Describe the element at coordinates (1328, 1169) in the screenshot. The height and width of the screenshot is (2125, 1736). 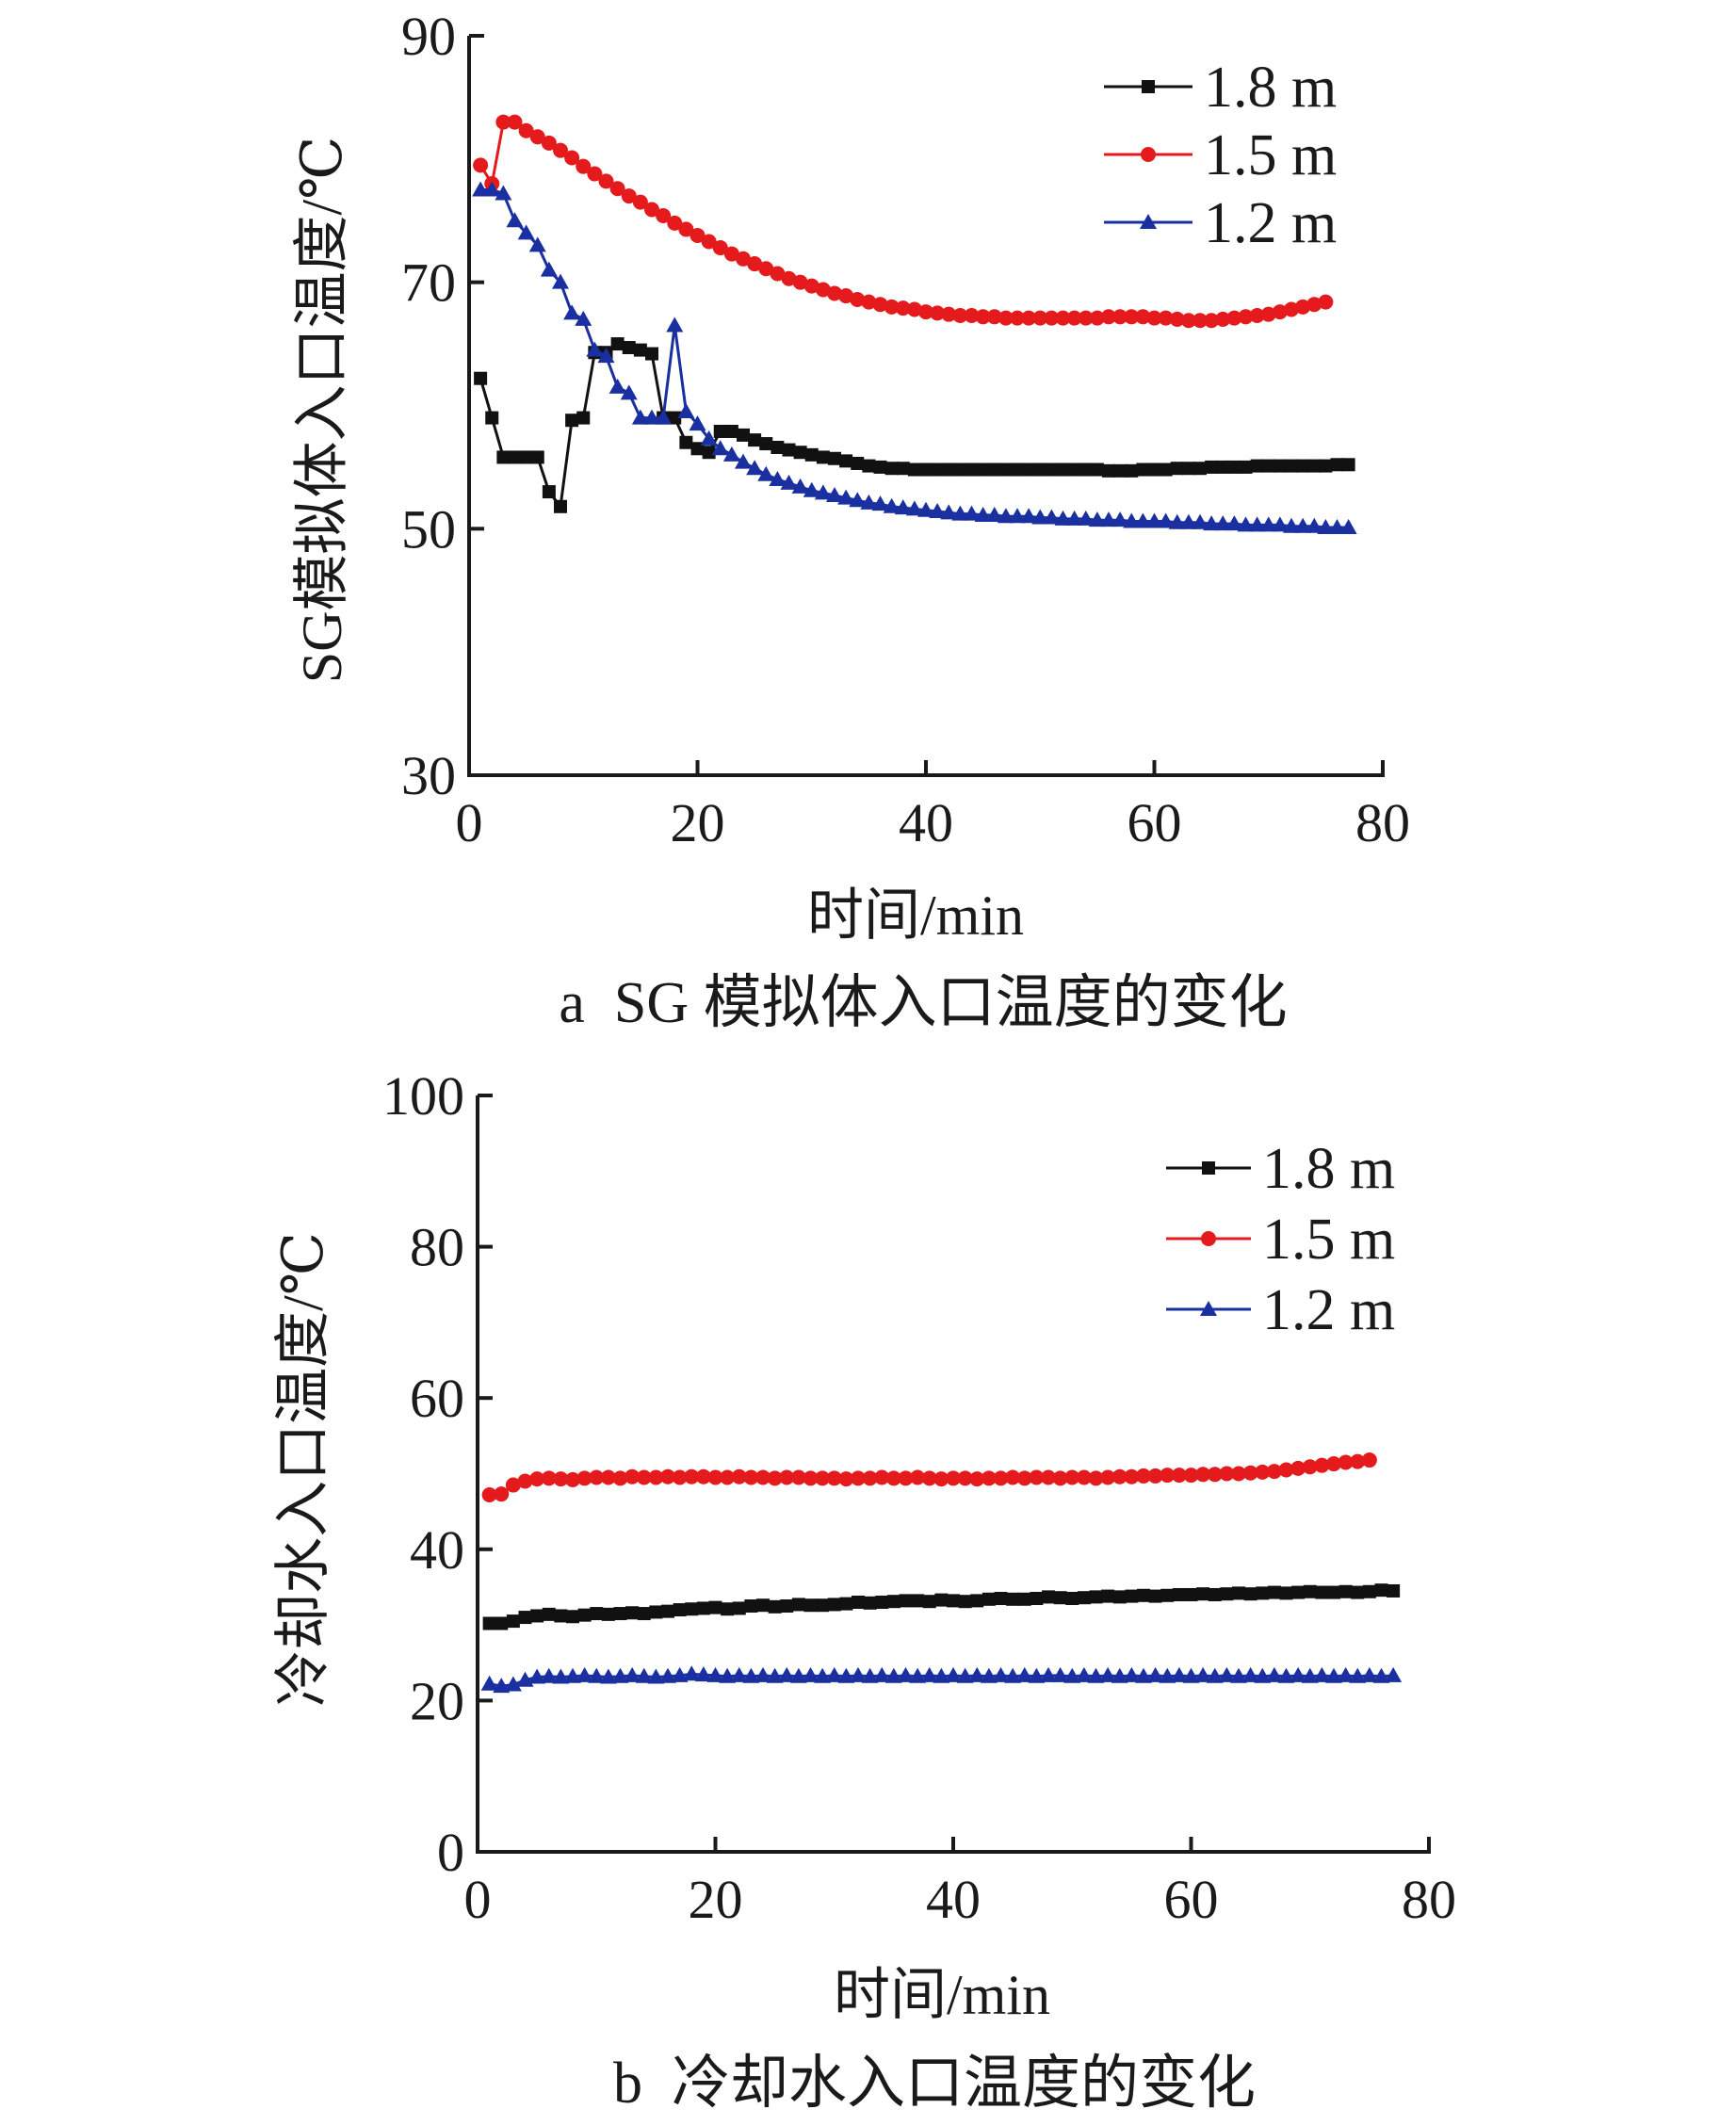
I see `legend-label: 1.8 m` at that location.